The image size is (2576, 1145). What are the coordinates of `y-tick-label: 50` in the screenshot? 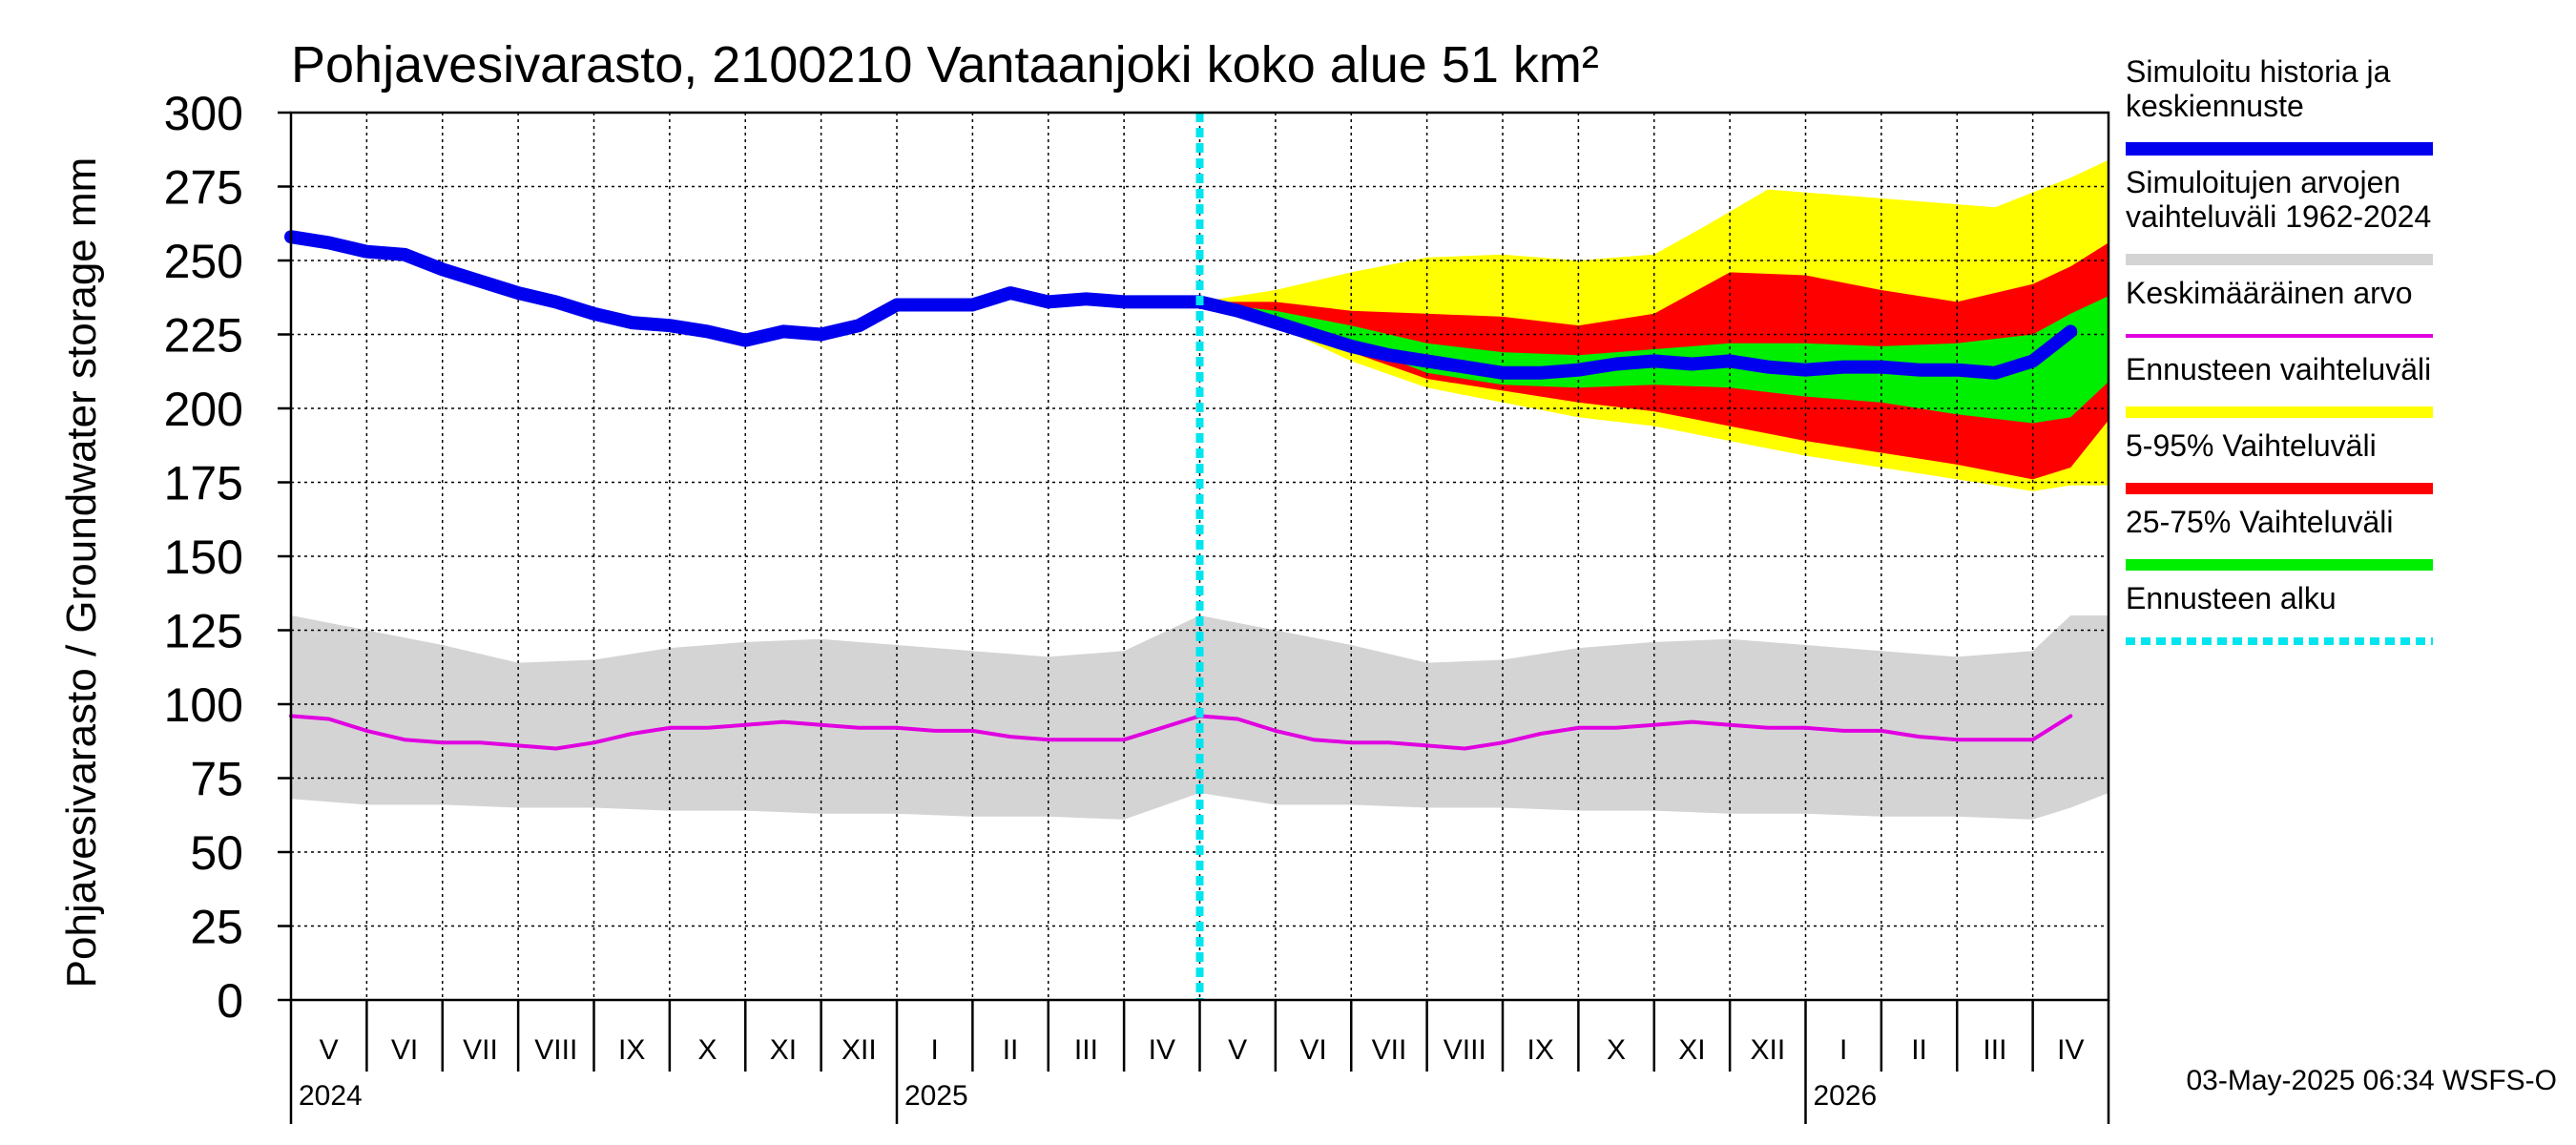 It's located at (216, 853).